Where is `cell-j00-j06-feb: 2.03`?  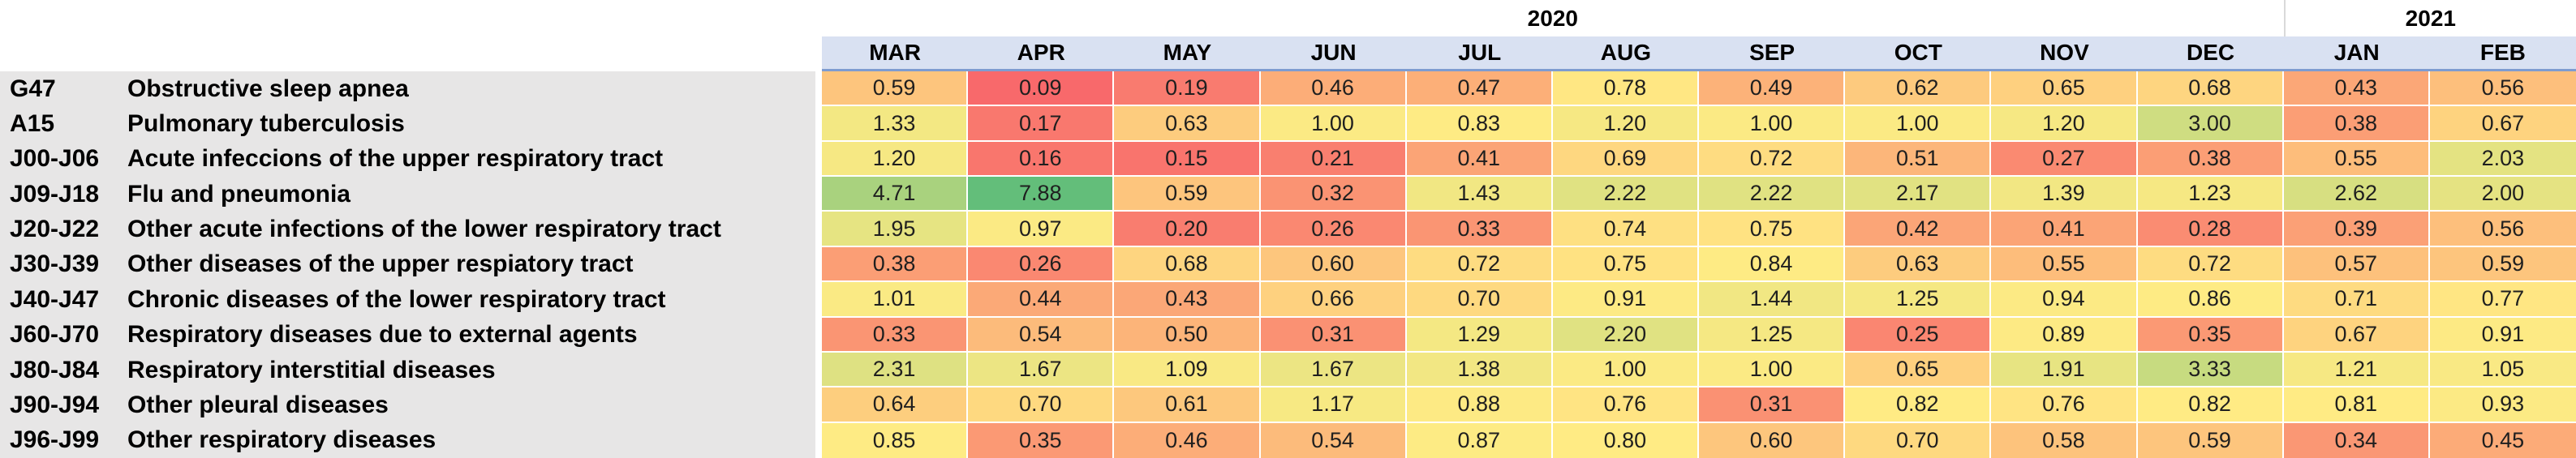 cell-j00-j06-feb: 2.03 is located at coordinates (2502, 159).